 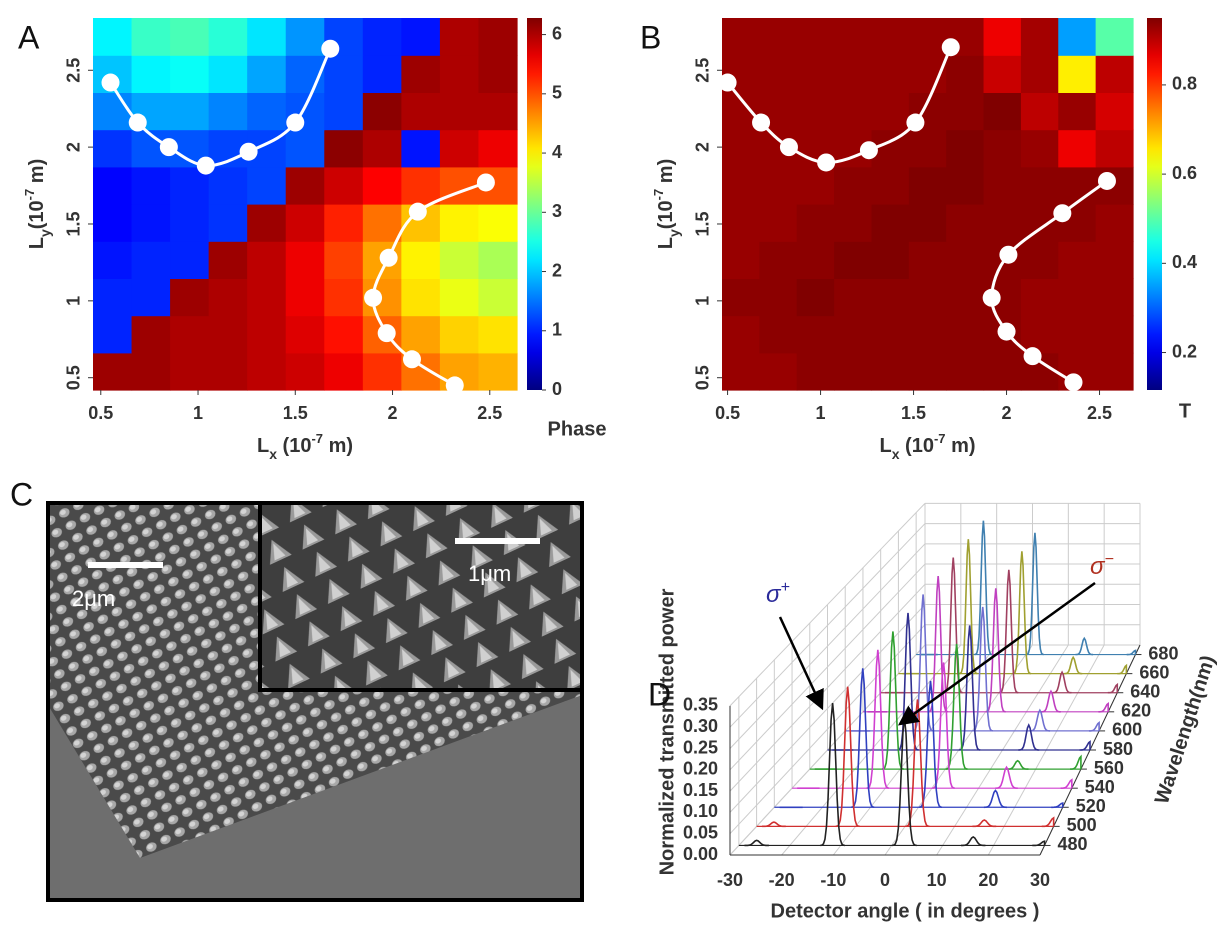 What do you see at coordinates (774, 594) in the screenshot?
I see `annotation-symbol: σ` at bounding box center [774, 594].